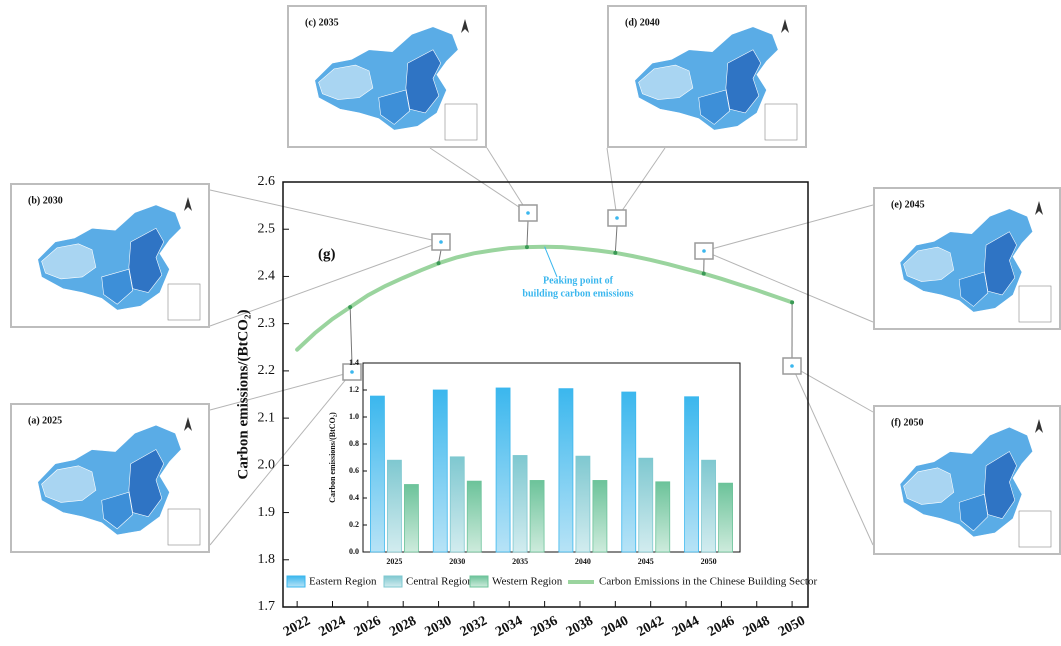 The height and width of the screenshot is (646, 1061). I want to click on inset-x-label: 2040, so click(583, 561).